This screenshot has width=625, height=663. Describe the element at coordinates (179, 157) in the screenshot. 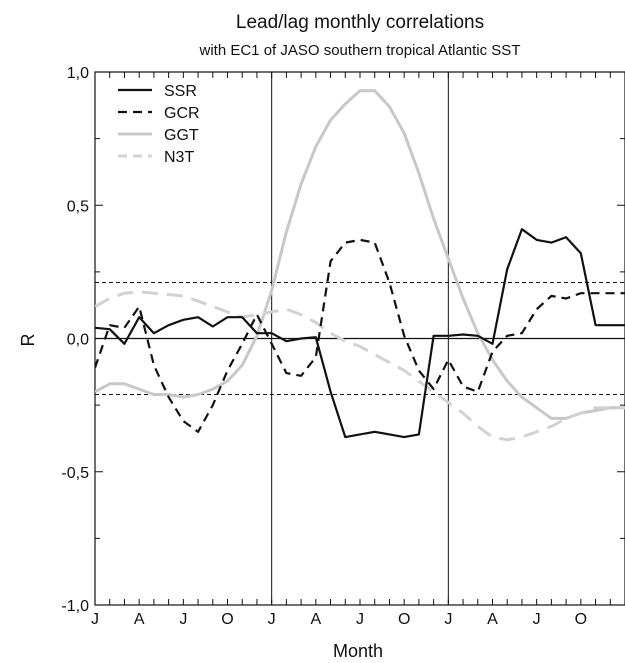

I see `legend-label-n3t: N3T` at that location.